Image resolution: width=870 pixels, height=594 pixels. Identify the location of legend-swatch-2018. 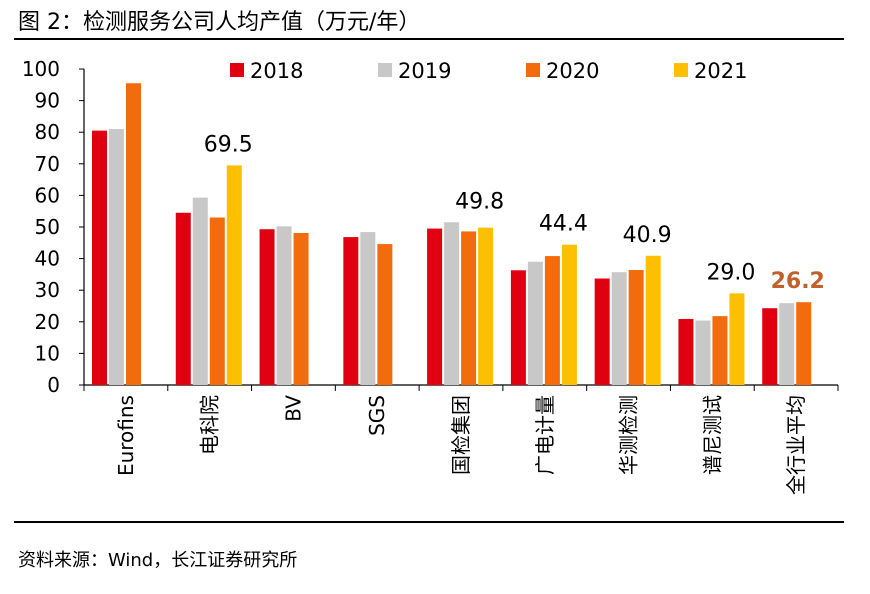
(237, 70).